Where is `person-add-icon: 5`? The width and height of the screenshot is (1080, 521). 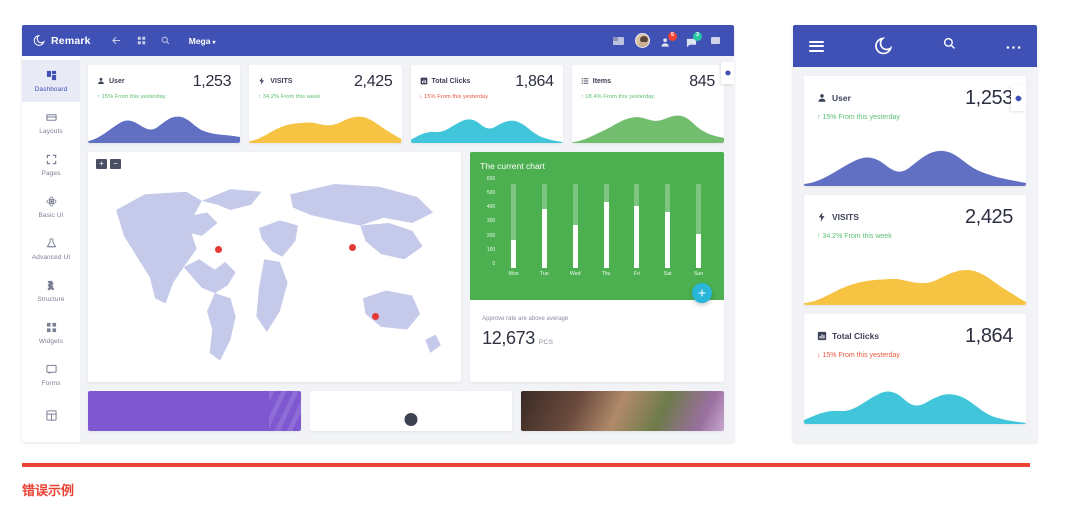 person-add-icon: 5 is located at coordinates (669, 39).